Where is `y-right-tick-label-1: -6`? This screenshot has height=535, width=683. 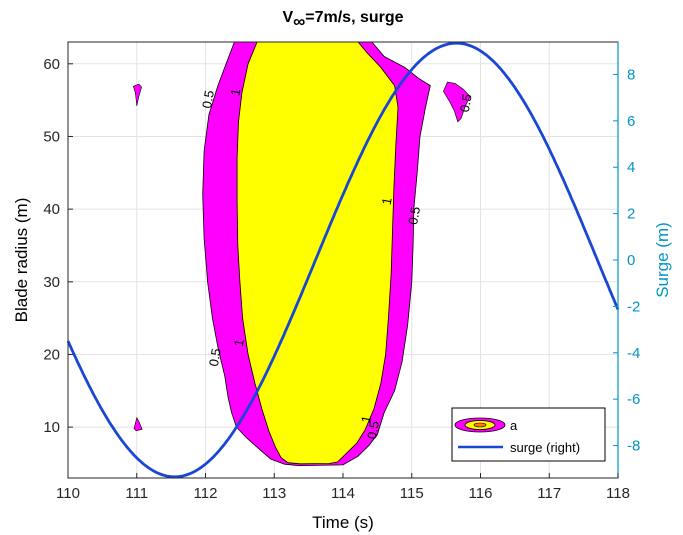 y-right-tick-label-1: -6 is located at coordinates (633, 399).